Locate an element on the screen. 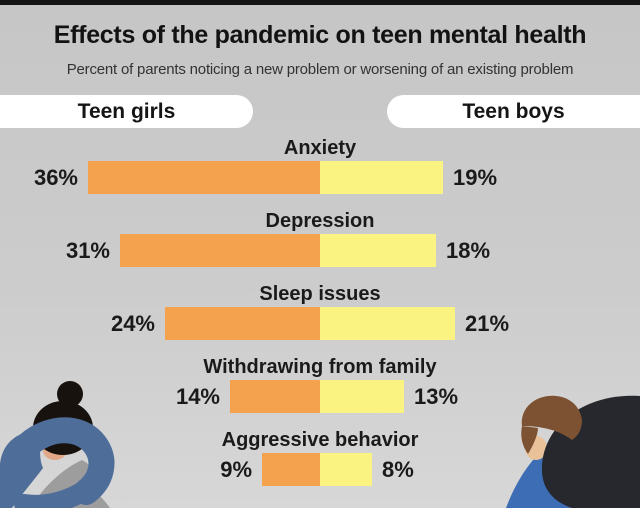 The image size is (640, 508). bar-pair: 36% 19% is located at coordinates (320, 177).